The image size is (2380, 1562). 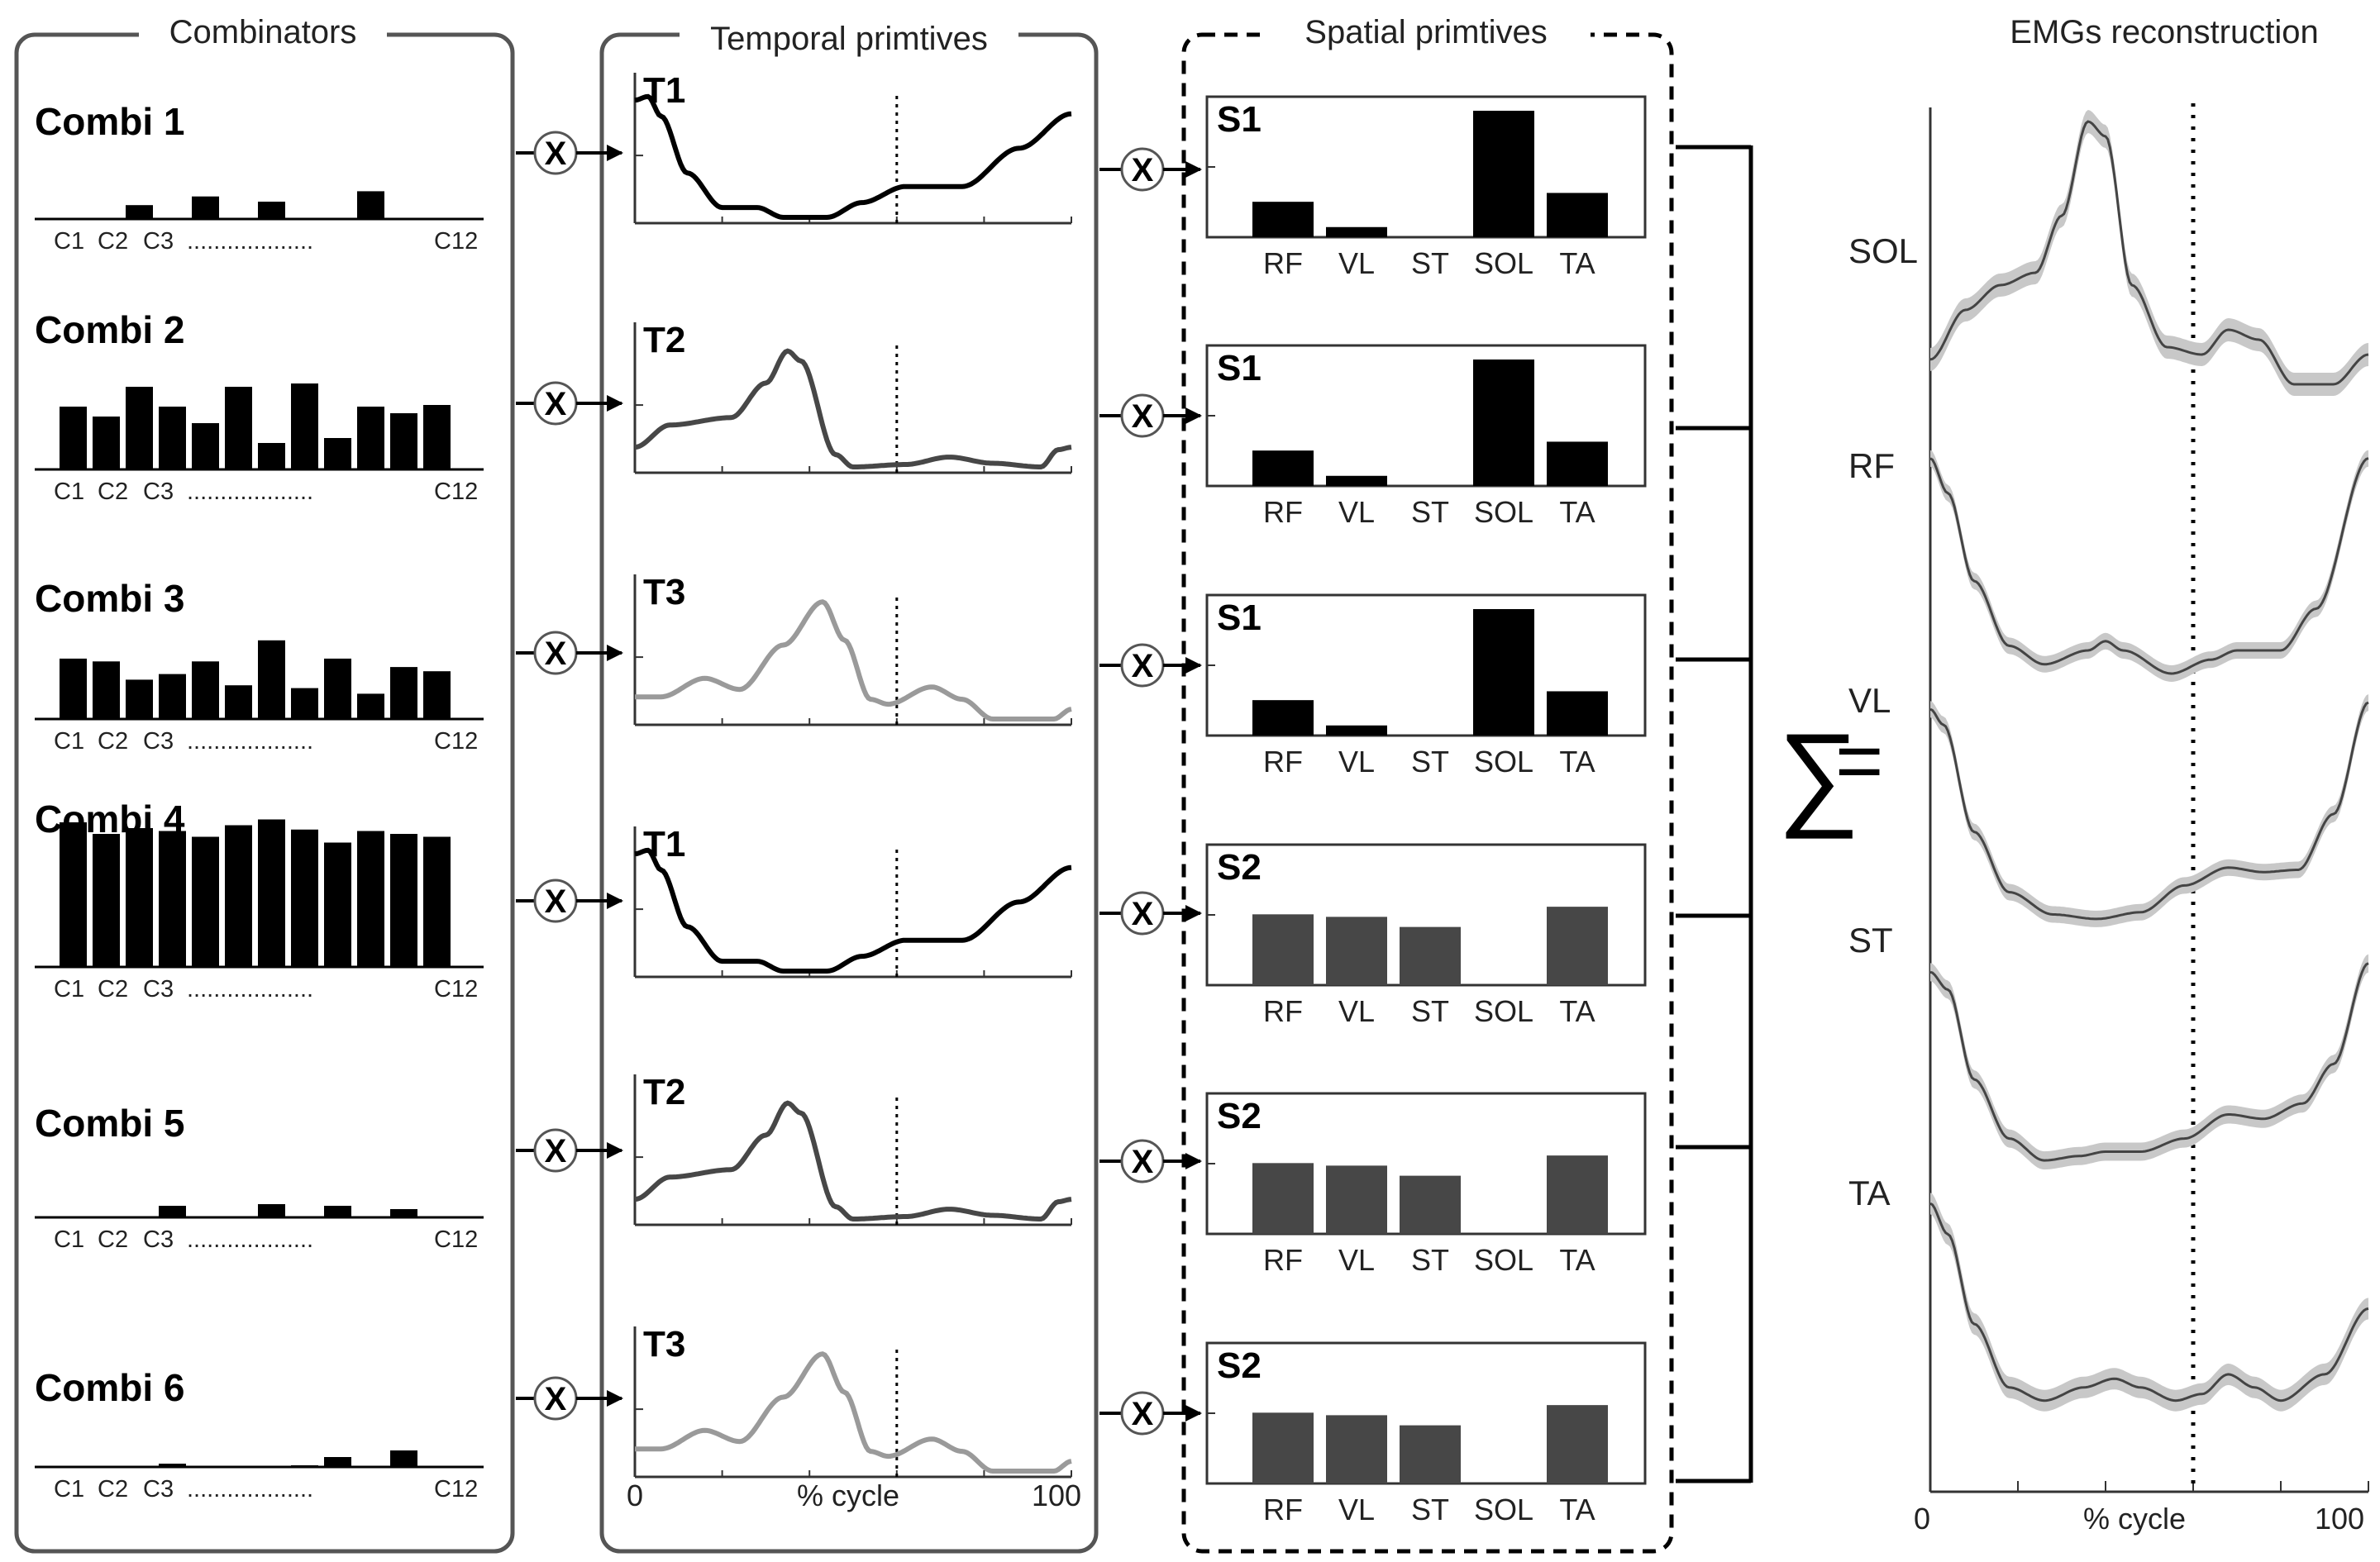 I want to click on emg-axis-start: 0, so click(x=1922, y=1519).